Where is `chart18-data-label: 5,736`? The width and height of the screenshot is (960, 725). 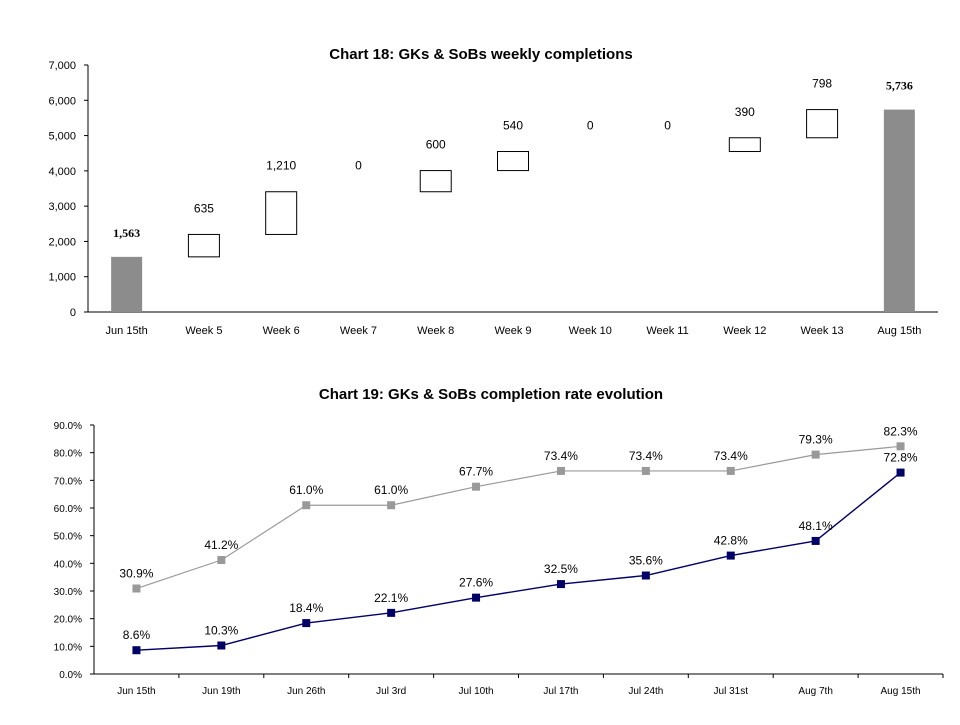
chart18-data-label: 5,736 is located at coordinates (899, 86).